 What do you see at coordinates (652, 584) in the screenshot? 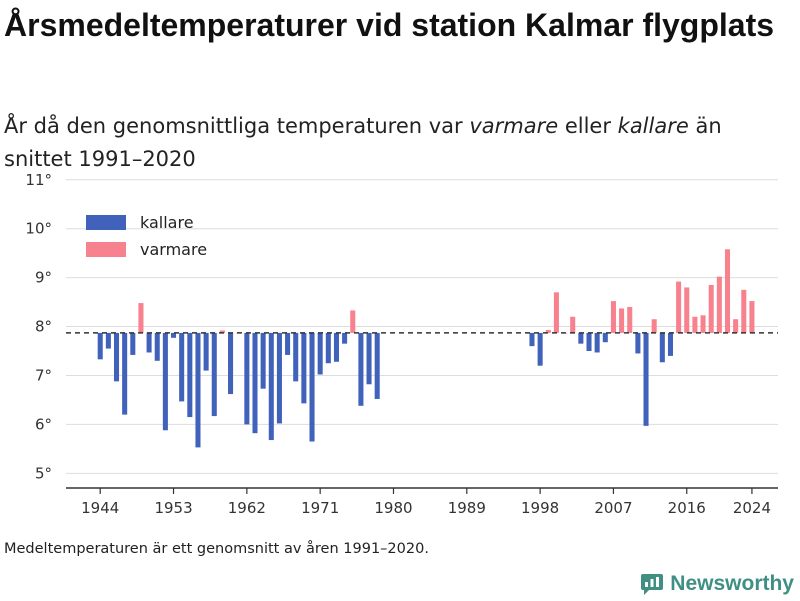
I see `newsworthy-logo-icon` at bounding box center [652, 584].